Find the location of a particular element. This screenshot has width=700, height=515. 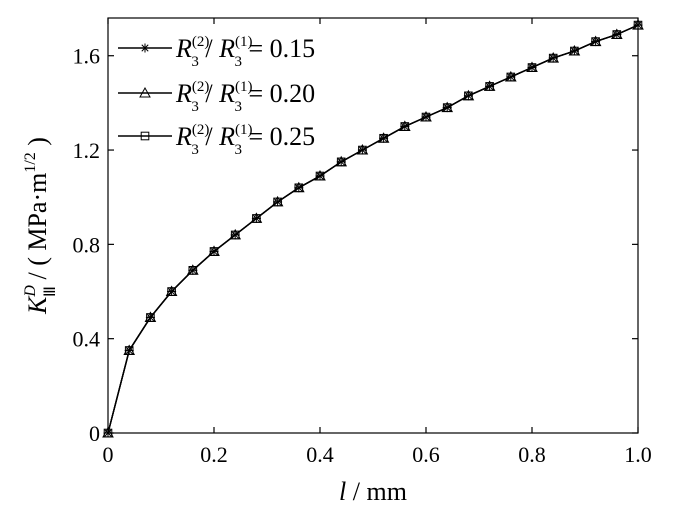

legend-entry: R(2) 3 / R(1) 3 = 0.20 is located at coordinates (216, 97).